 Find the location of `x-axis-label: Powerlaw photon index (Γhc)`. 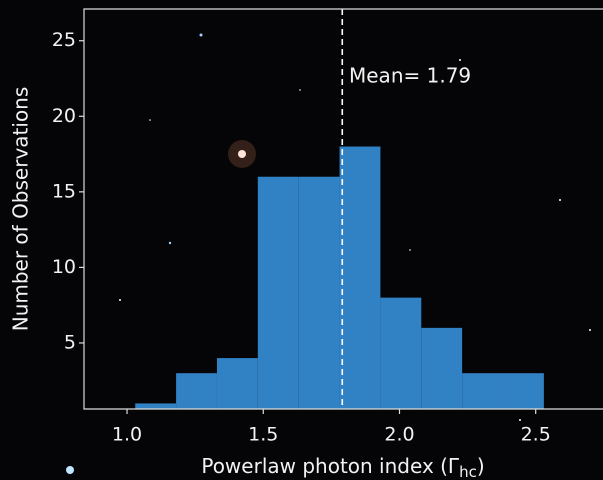

x-axis-label: Powerlaw photon index (Γhc) is located at coordinates (342, 467).